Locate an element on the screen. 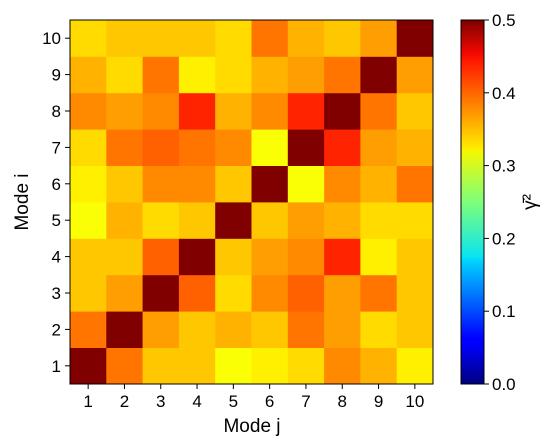  y-axis-label: Mode i is located at coordinates (22, 201).